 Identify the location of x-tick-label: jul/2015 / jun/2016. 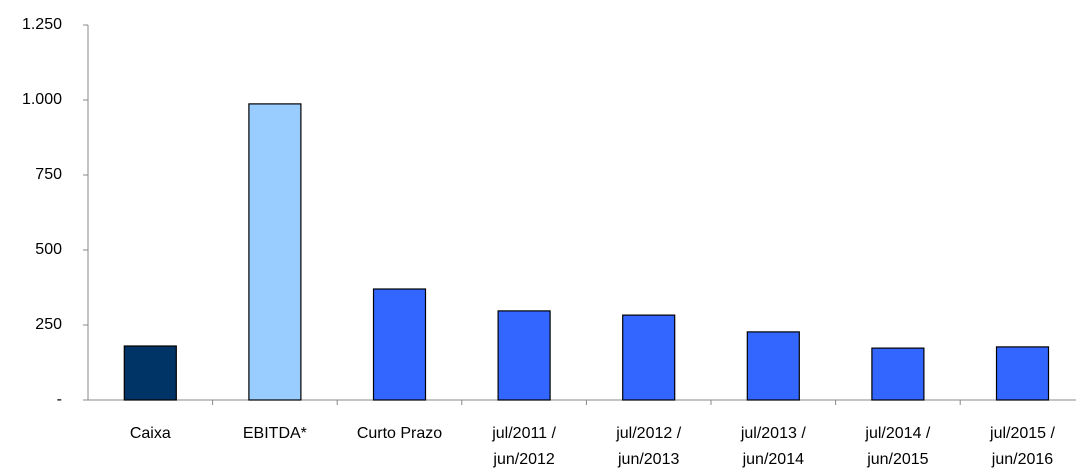
(1022, 446).